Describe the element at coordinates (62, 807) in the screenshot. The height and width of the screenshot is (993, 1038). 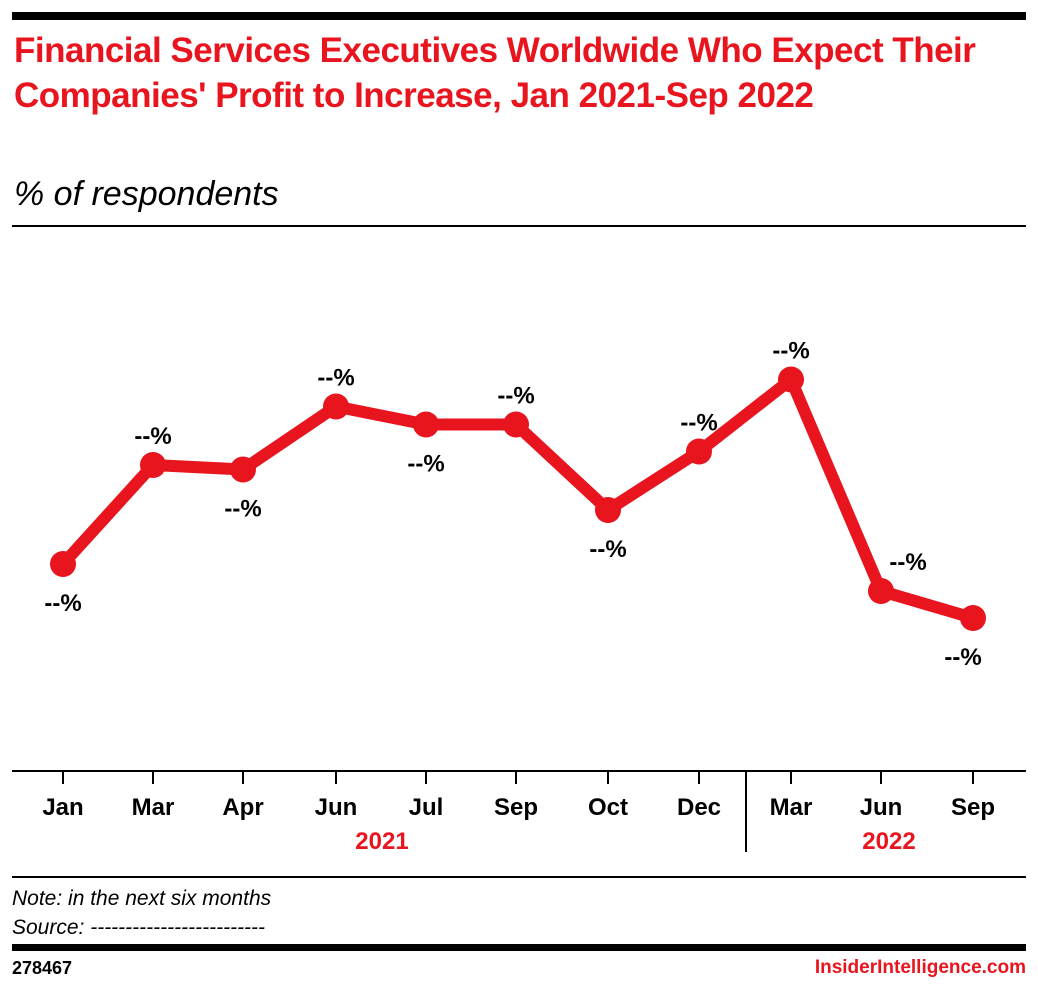
I see `x-tick-label: Jan` at that location.